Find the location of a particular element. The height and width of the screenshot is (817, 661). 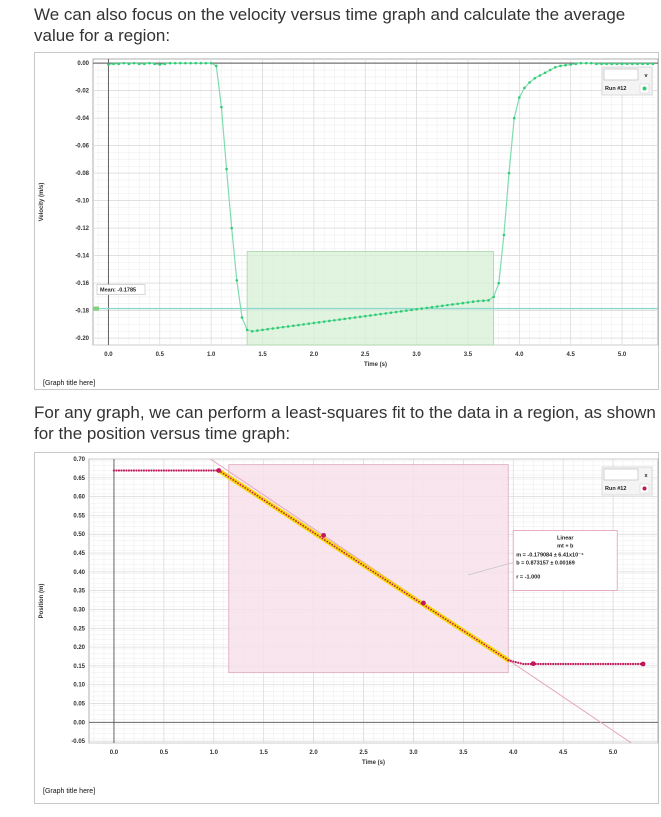

legend-dropdown-icon: v is located at coordinates (646, 76).